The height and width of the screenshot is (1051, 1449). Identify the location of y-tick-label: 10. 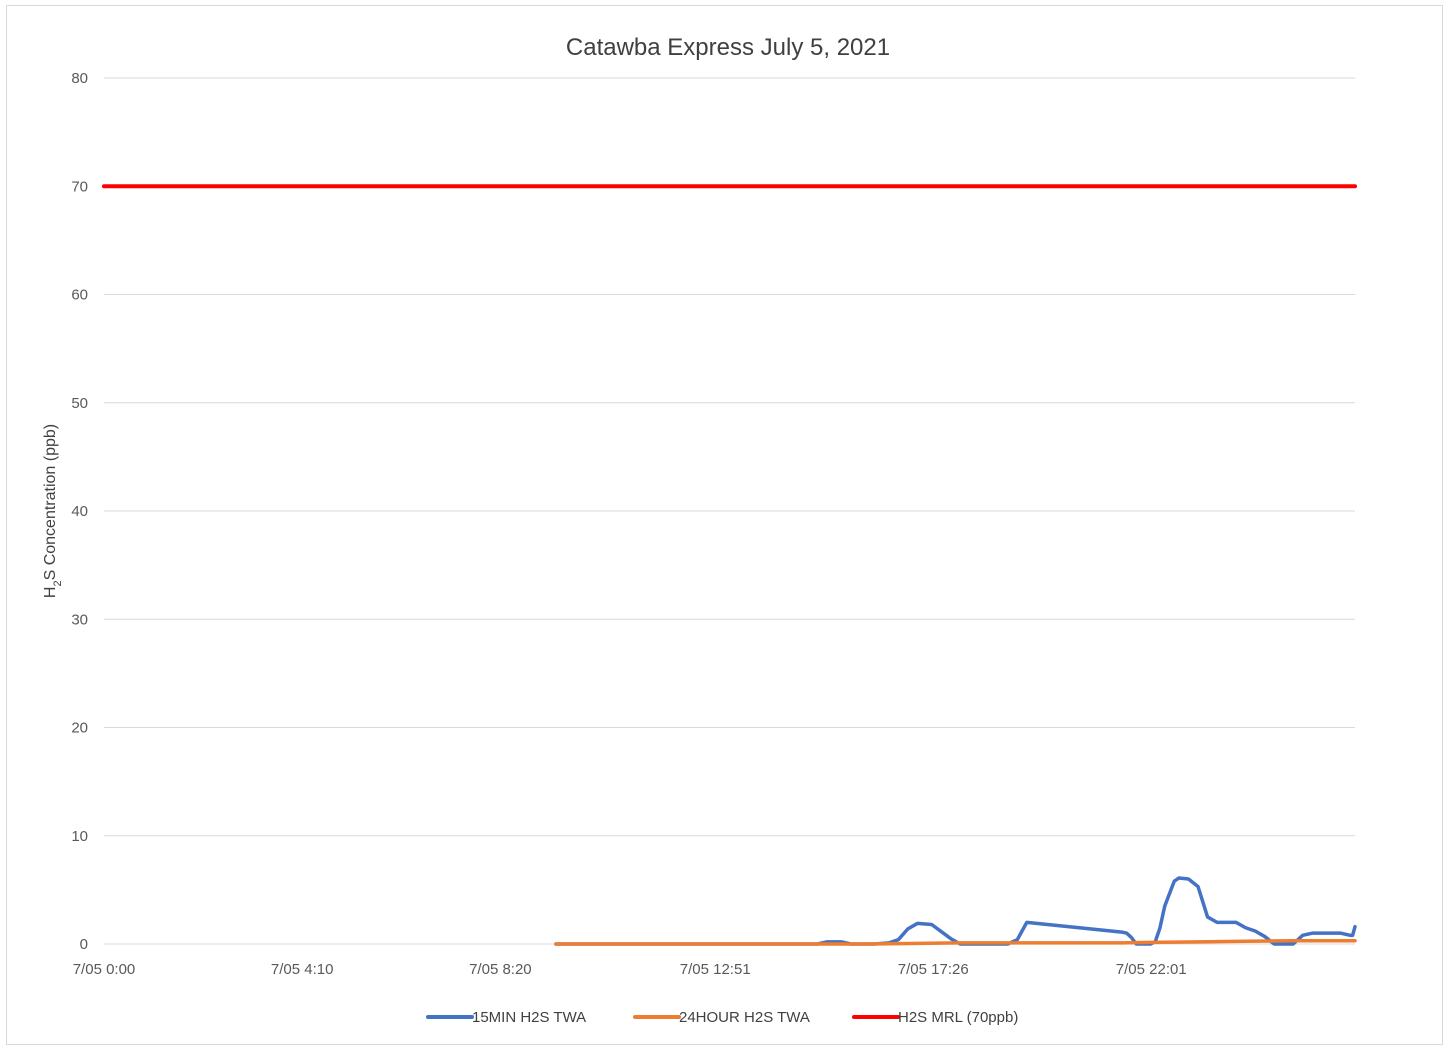
(79, 836).